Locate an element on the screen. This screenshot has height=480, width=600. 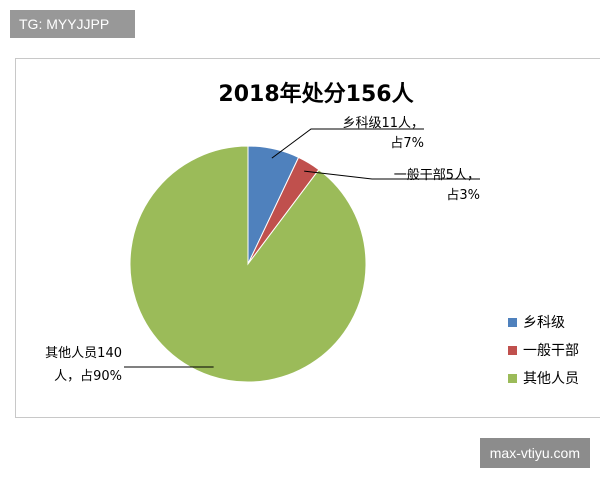
data-label-3-line-2: 人，占90% is located at coordinates (88, 376).